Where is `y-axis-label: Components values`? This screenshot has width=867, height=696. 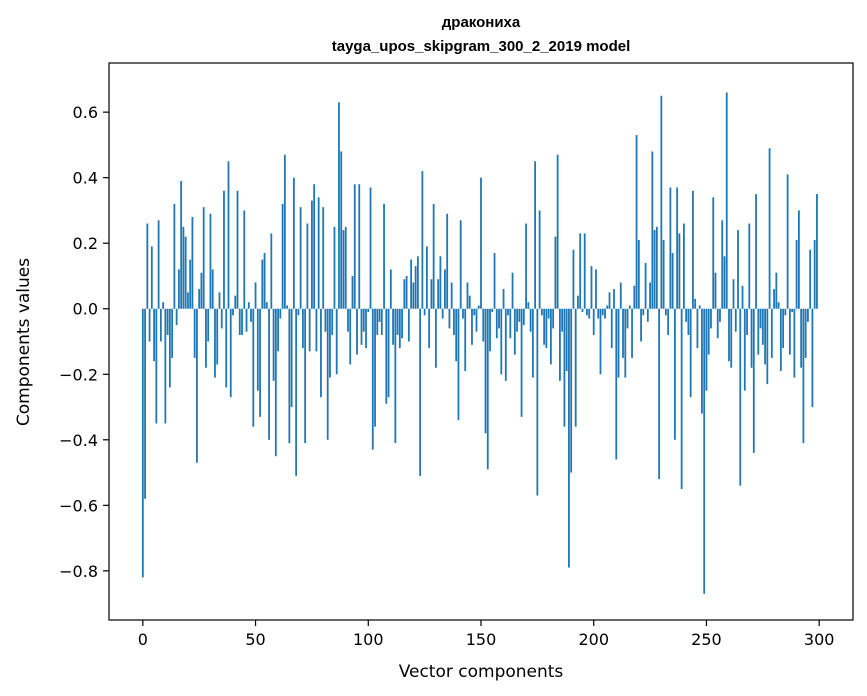
y-axis-label: Components values is located at coordinates (24, 342).